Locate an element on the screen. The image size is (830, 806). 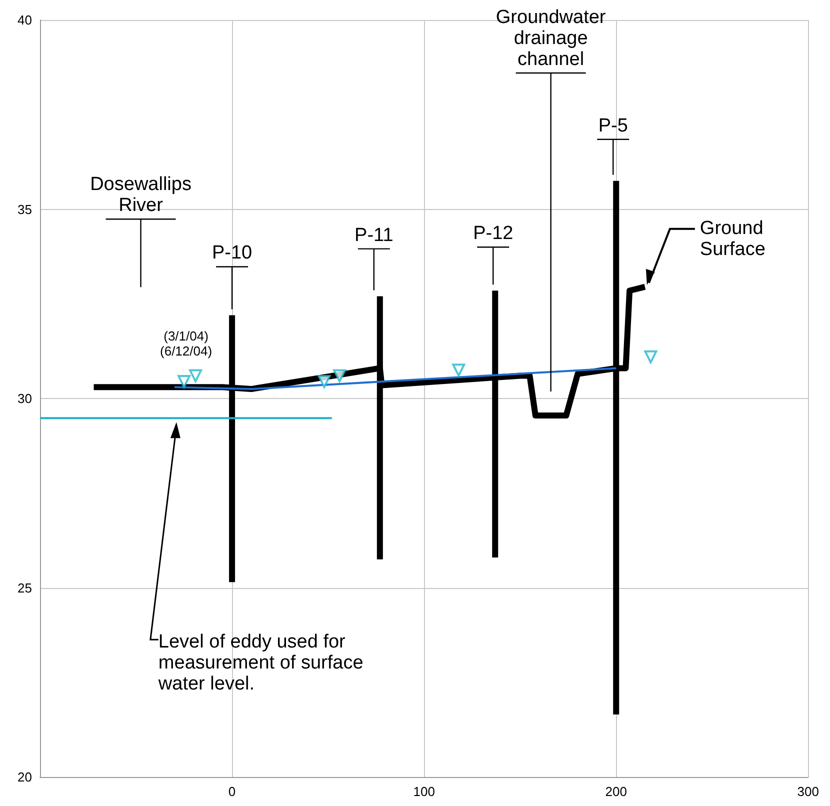
annotation: Dosewallips River is located at coordinates (141, 195).